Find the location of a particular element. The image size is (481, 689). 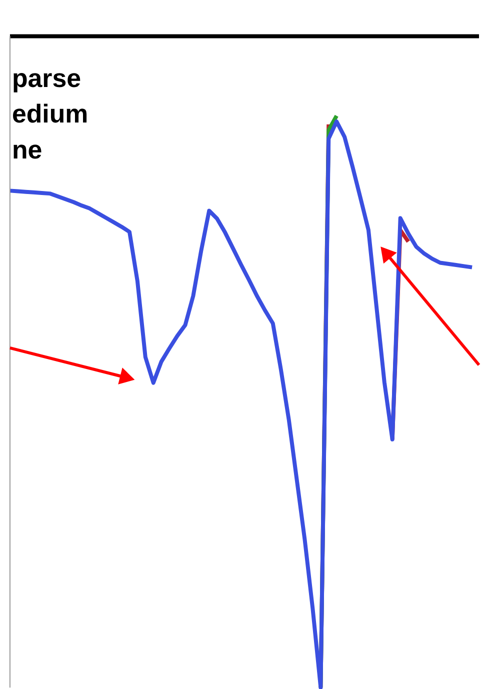

annotation: ne is located at coordinates (27, 150).